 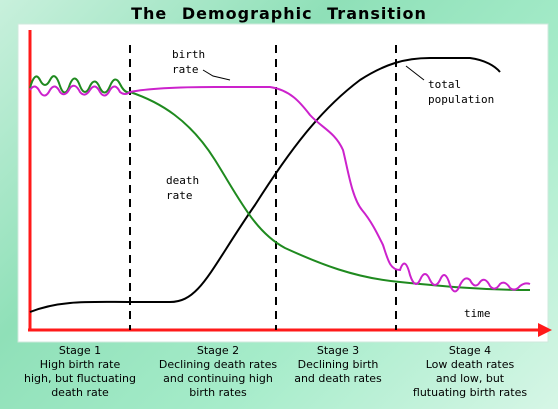 I want to click on birth-rate-leader, so click(x=216, y=75).